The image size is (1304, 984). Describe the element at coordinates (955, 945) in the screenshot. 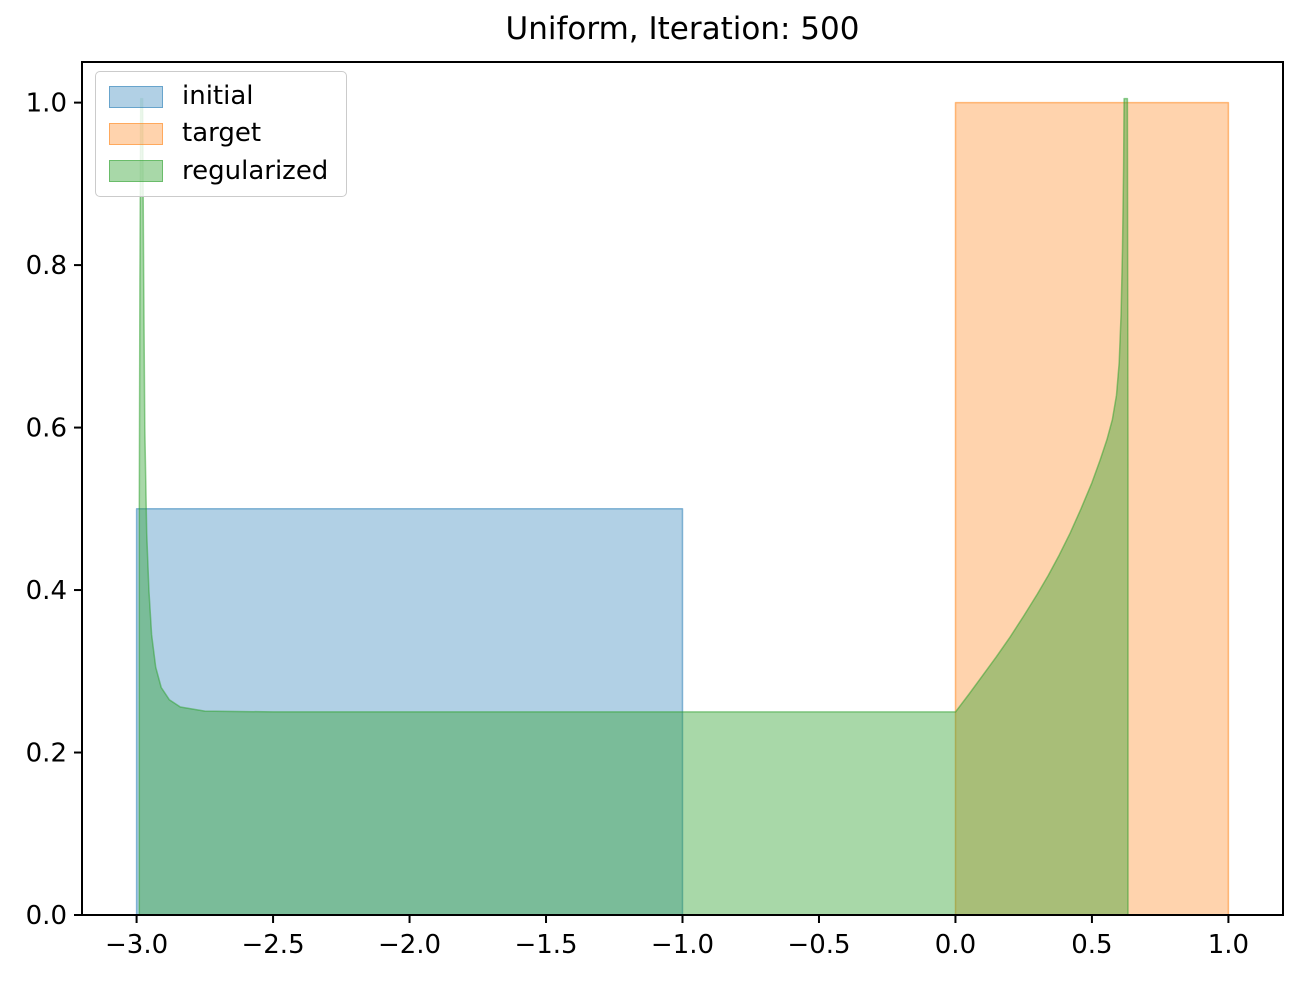

I see `x-tick-label: 0.0` at that location.